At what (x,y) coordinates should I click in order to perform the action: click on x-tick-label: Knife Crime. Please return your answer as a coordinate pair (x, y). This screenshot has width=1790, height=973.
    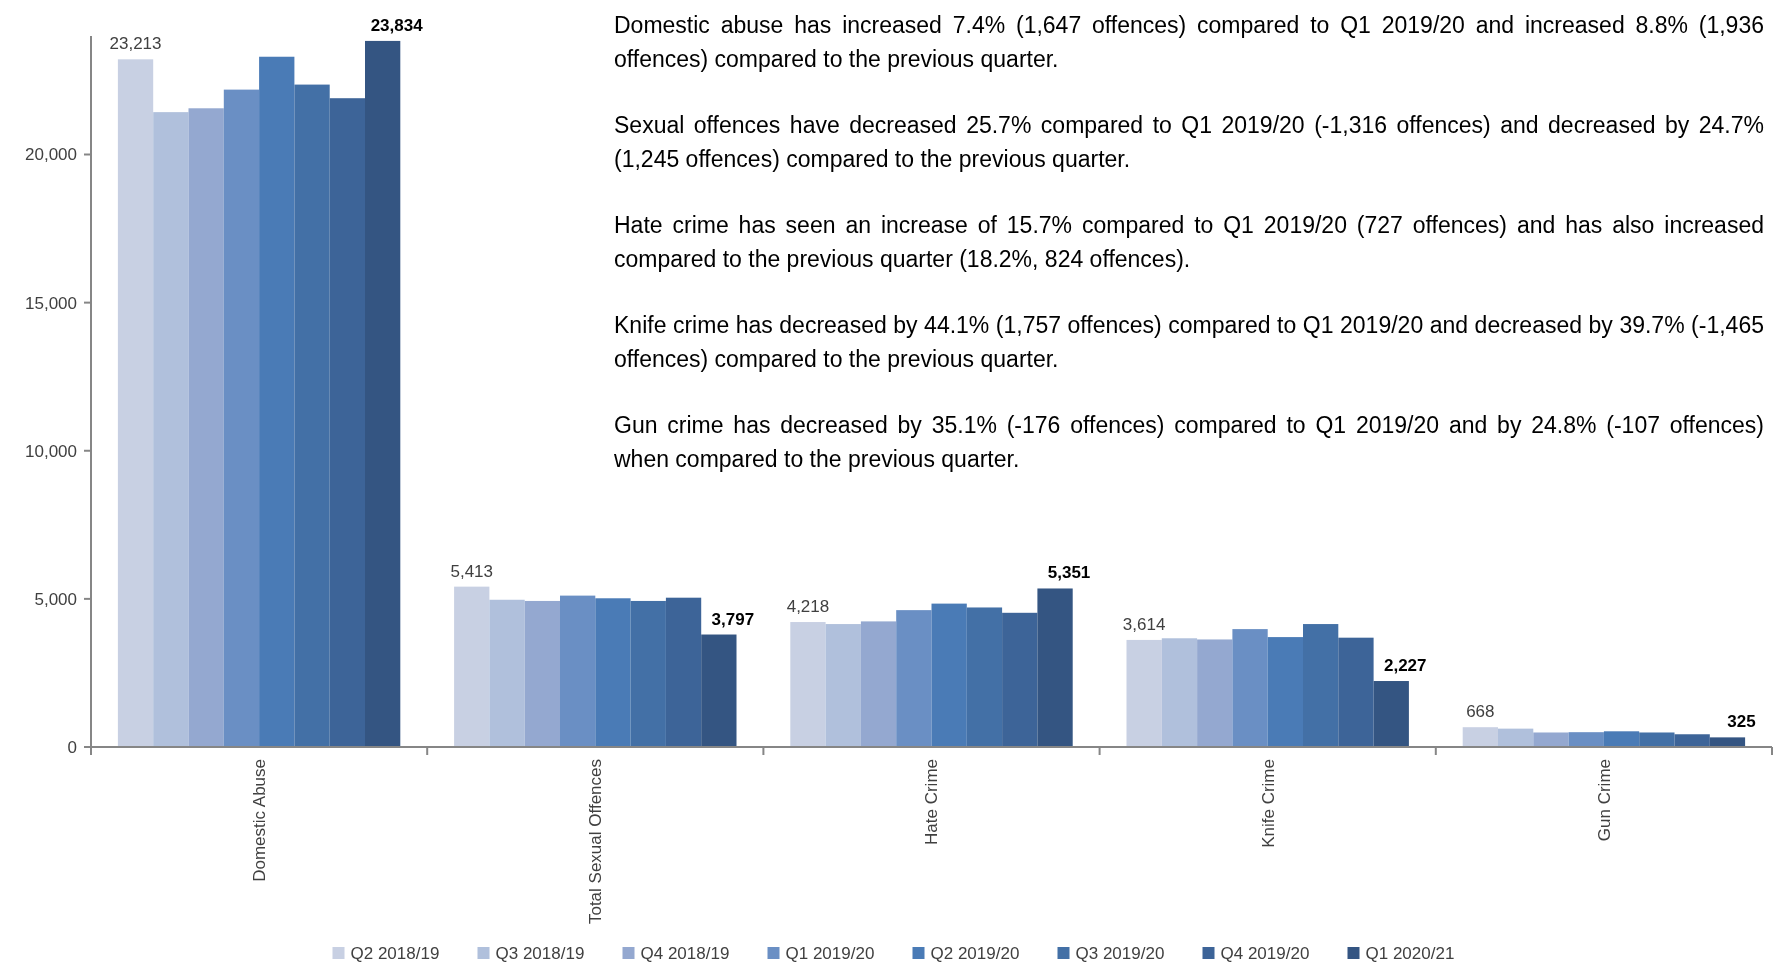
    Looking at the image, I should click on (1268, 803).